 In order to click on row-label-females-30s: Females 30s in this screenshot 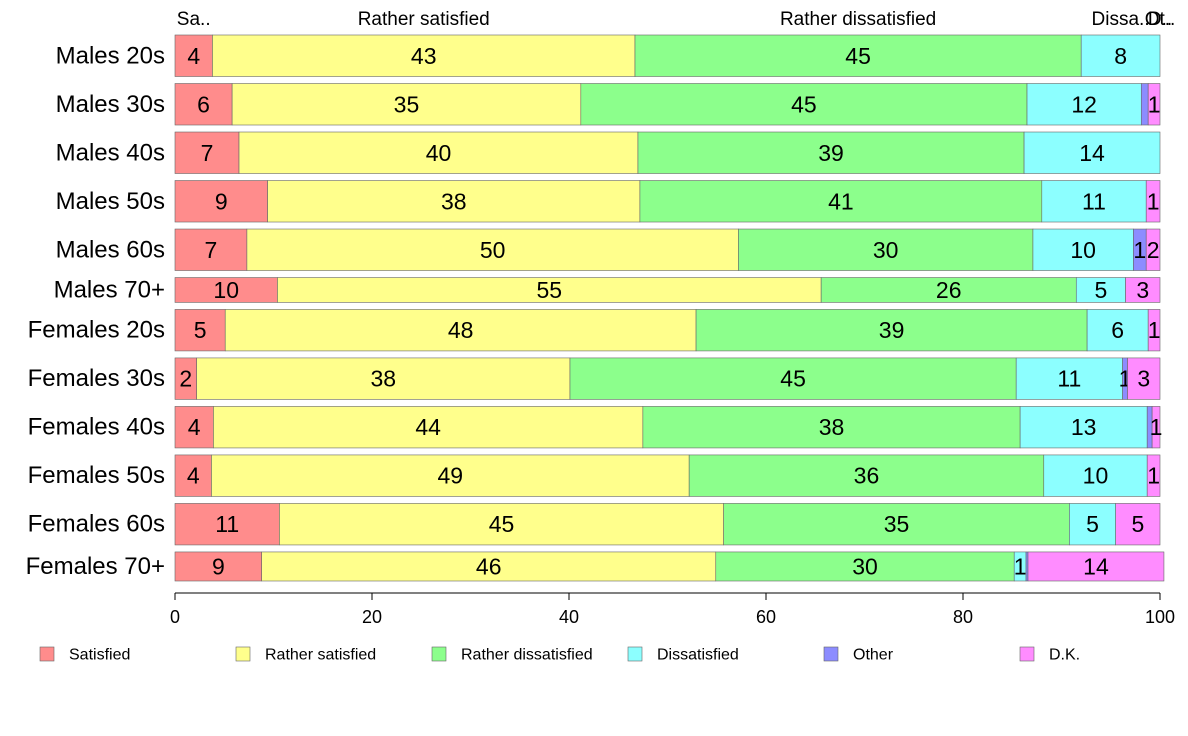, I will do `click(96, 378)`.